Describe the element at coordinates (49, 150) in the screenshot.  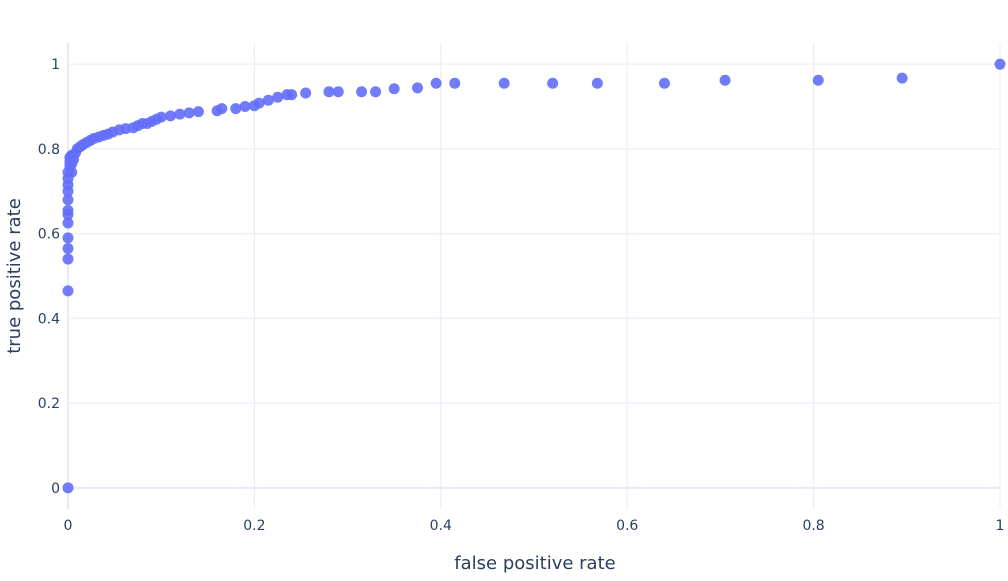
I see `y-tick-label: 0.8` at that location.